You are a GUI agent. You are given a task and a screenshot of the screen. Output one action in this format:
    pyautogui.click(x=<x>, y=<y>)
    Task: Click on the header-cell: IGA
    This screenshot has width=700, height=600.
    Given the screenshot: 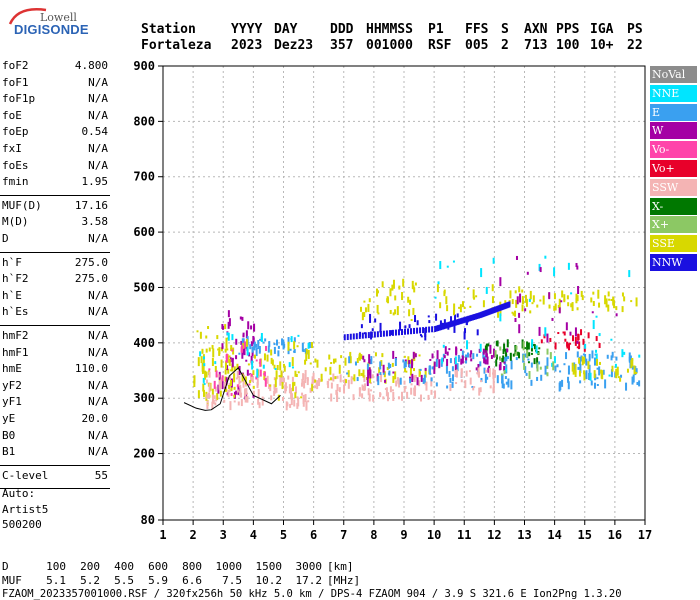 What is the action you would take?
    pyautogui.click(x=602, y=29)
    